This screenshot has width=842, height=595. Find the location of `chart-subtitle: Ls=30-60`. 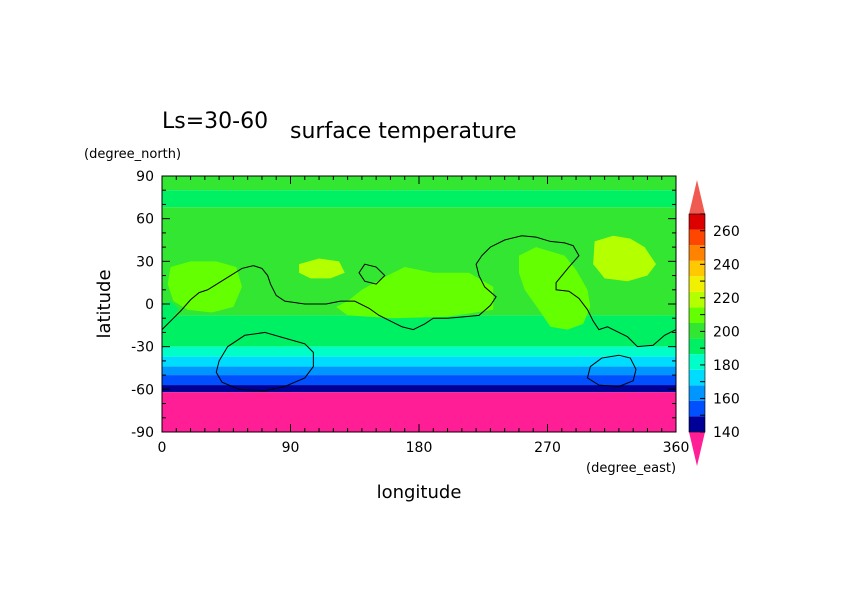

chart-subtitle: Ls=30-60 is located at coordinates (215, 121).